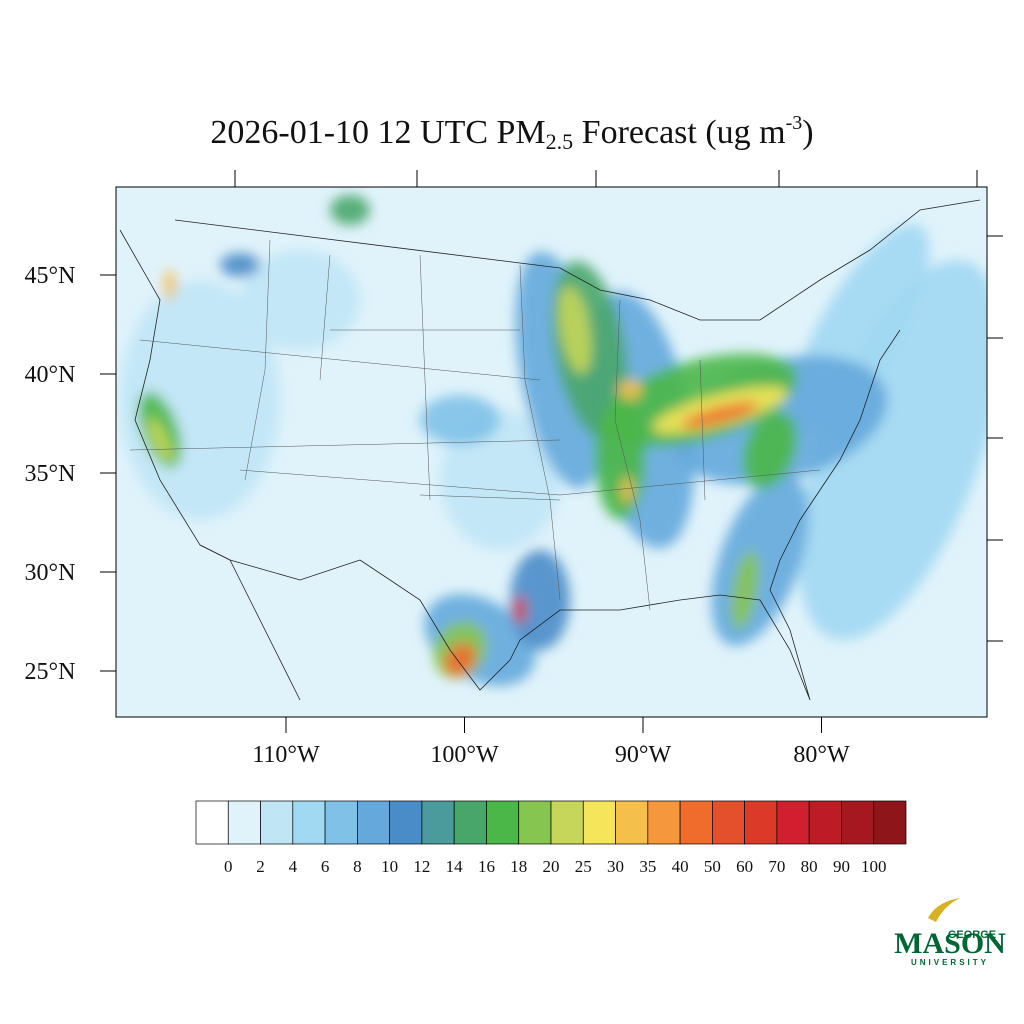 The height and width of the screenshot is (1024, 1024). Describe the element at coordinates (794, 123) in the screenshot. I see `title-superscript: -3` at that location.